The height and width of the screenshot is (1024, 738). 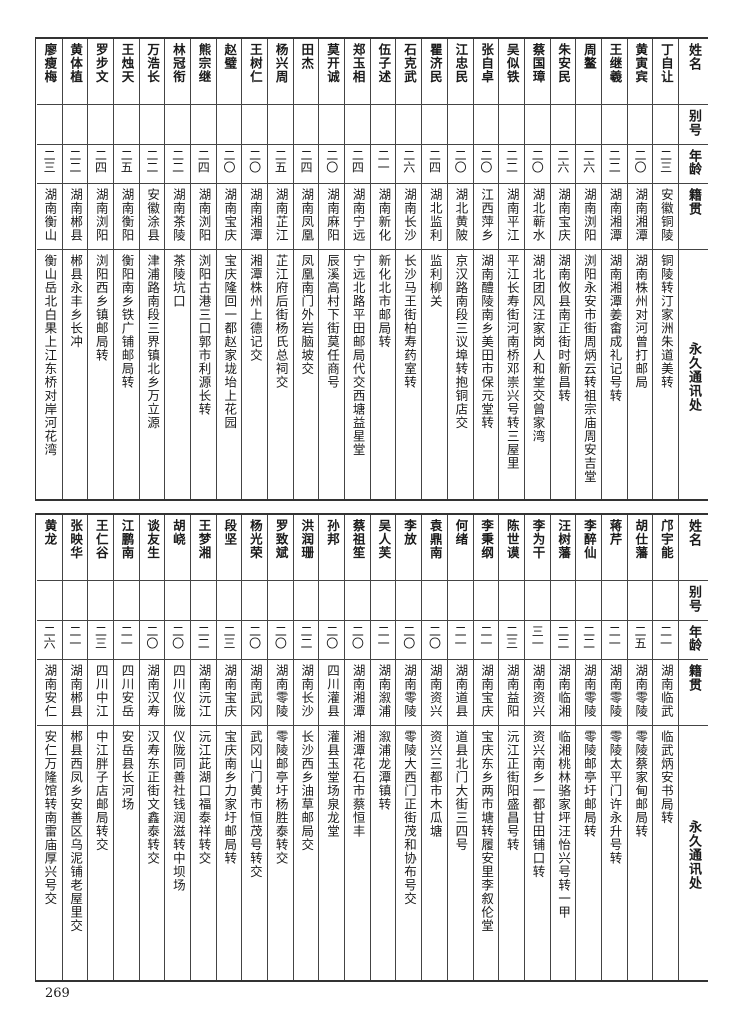 I want to click on cell-address: 零陵邮亭圩杨胜泰转交, so click(x=280, y=853).